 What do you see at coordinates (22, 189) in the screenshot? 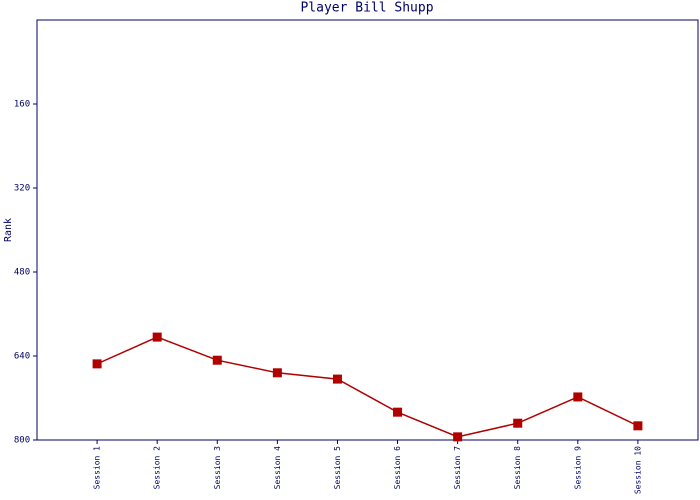
I see `y-tick-label: 320` at bounding box center [22, 189].